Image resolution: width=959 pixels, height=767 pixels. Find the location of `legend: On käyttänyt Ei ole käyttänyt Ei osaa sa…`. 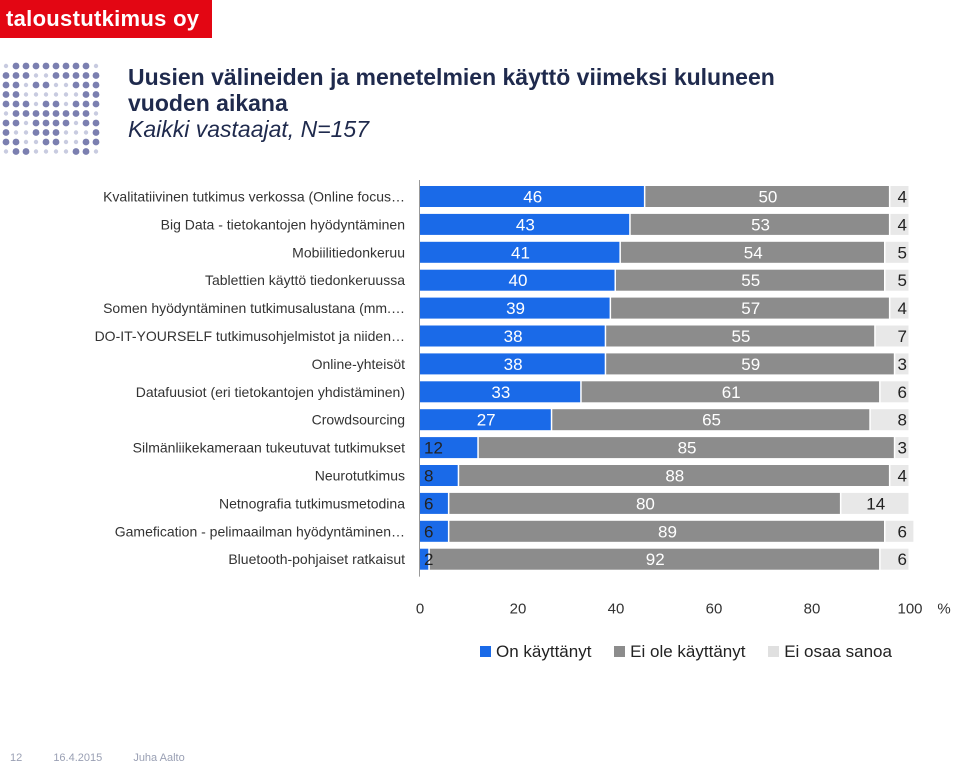

legend: On käyttänyt Ei ole käyttänyt Ei osaa sa… is located at coordinates (695, 652).